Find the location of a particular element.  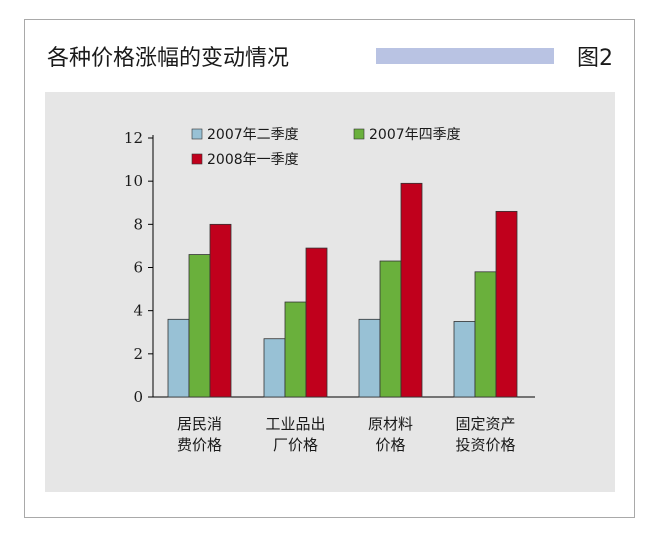

y-tick-label: 4 is located at coordinates (138, 311).